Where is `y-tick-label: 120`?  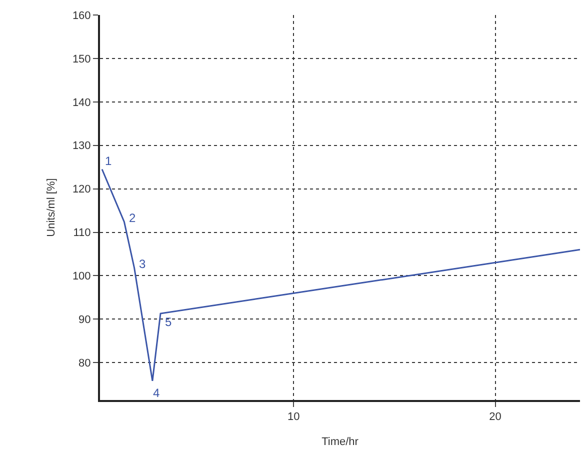
y-tick-label: 120 is located at coordinates (81, 190).